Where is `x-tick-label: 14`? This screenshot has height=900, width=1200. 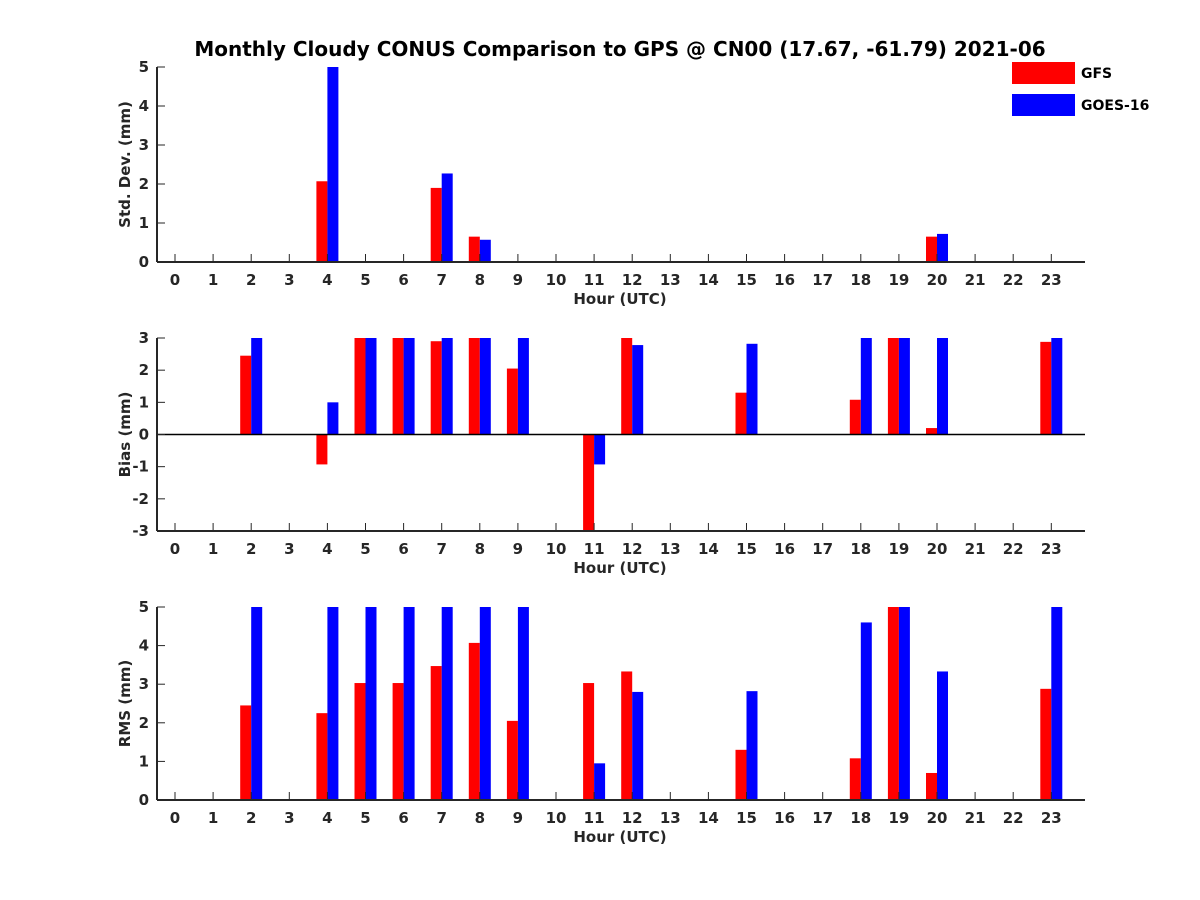 x-tick-label: 14 is located at coordinates (708, 549).